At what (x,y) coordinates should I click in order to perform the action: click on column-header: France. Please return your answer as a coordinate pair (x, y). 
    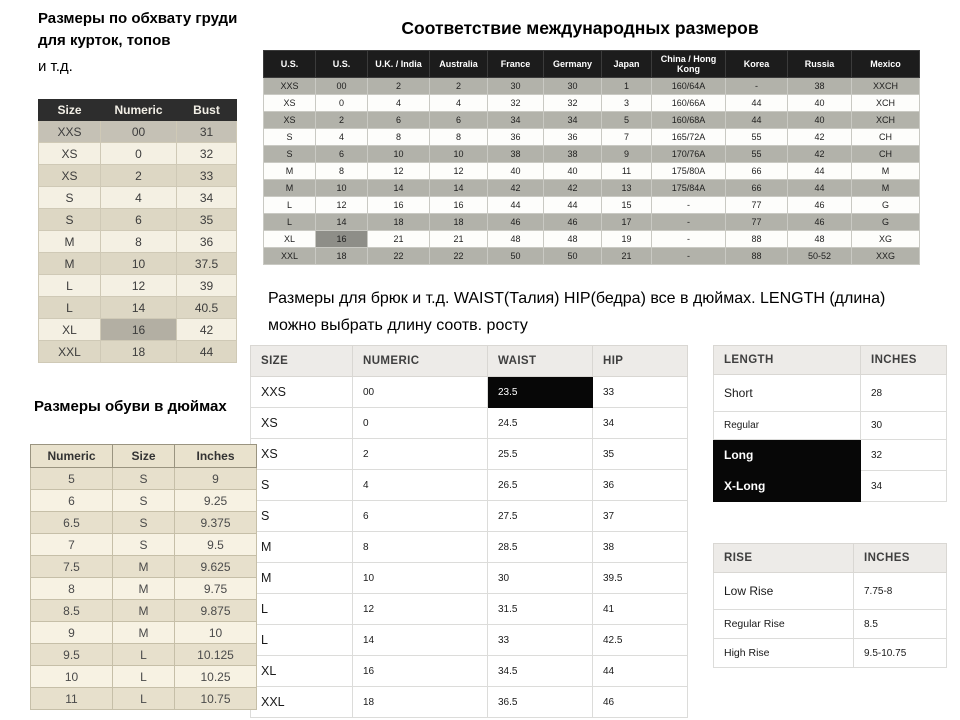
    Looking at the image, I should click on (515, 64).